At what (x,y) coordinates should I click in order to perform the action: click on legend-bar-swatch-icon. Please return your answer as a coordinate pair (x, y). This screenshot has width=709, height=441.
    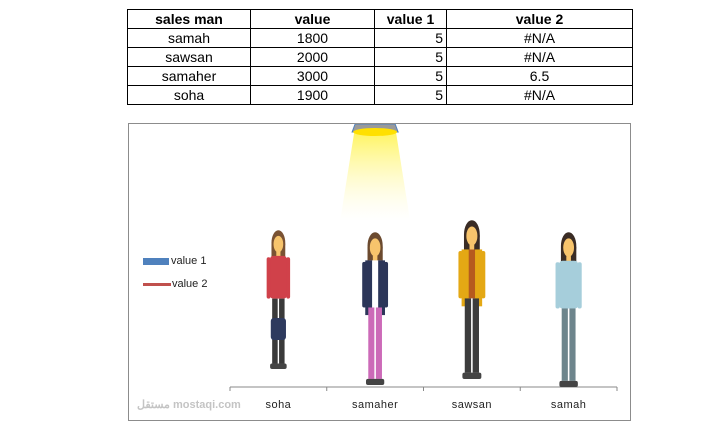
    Looking at the image, I should click on (156, 261).